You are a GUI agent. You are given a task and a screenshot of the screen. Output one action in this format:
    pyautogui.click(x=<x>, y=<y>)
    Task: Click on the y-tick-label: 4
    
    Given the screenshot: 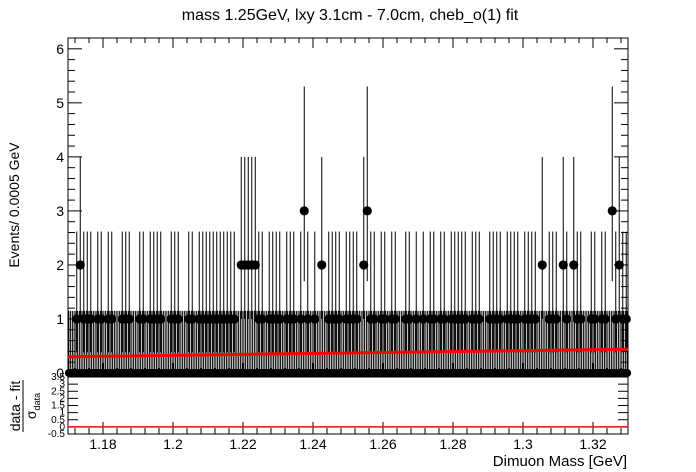 What is the action you would take?
    pyautogui.click(x=60, y=157)
    